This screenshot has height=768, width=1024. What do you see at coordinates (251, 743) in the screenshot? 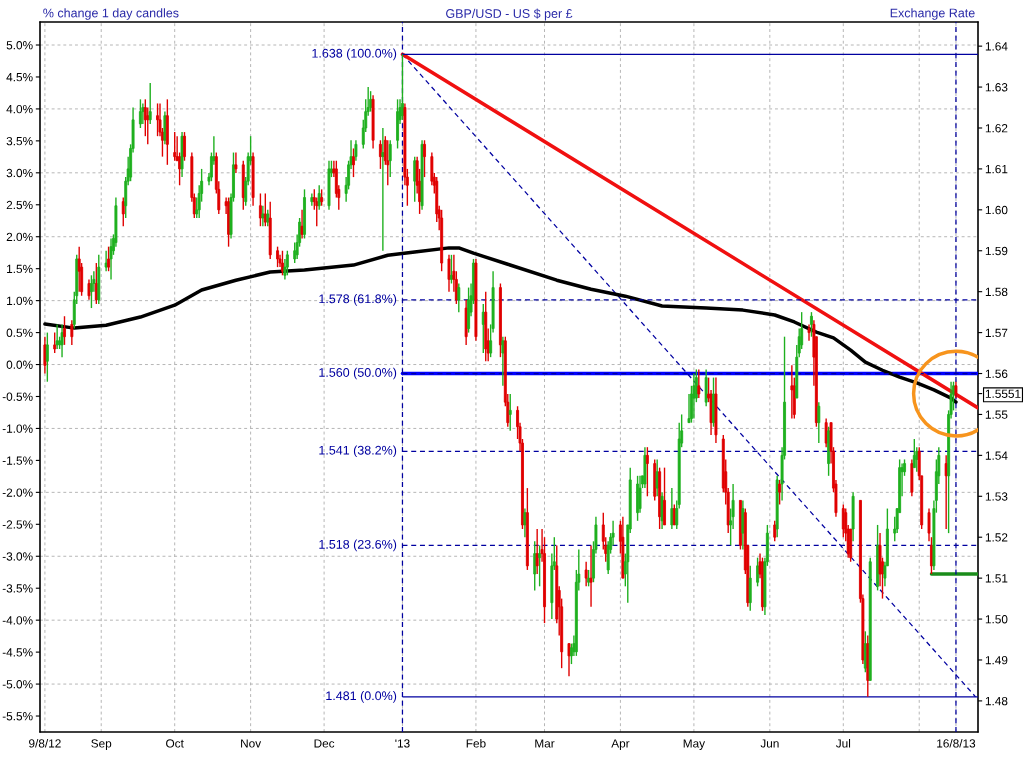
I see `x-tick-label: Nov` at bounding box center [251, 743].